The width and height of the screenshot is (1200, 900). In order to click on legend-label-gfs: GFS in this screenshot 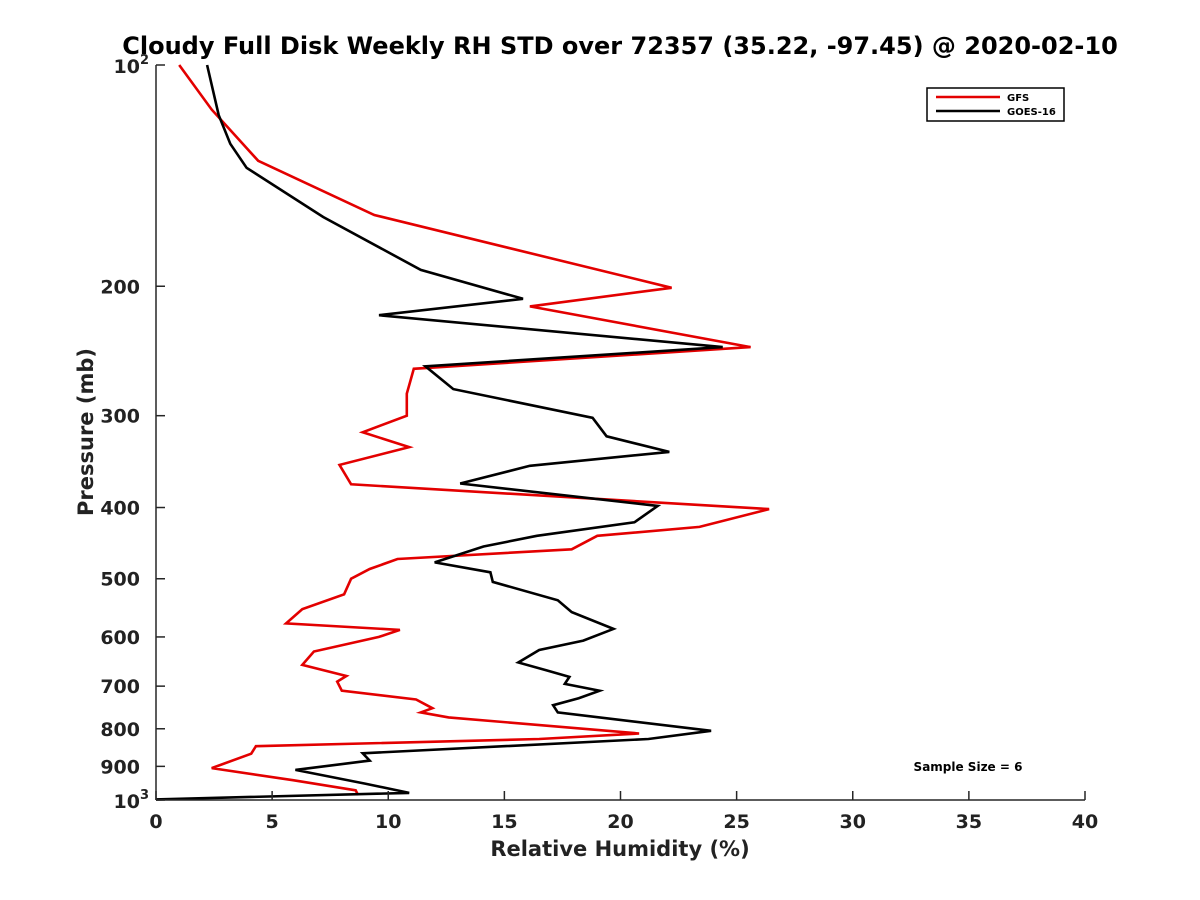, I will do `click(1018, 98)`.